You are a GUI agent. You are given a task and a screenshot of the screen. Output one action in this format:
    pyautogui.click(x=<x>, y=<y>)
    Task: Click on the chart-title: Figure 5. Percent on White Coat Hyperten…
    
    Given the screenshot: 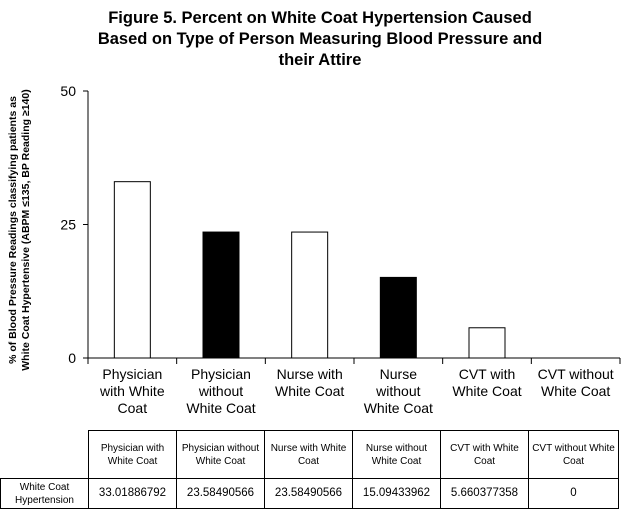 What is the action you would take?
    pyautogui.click(x=320, y=39)
    